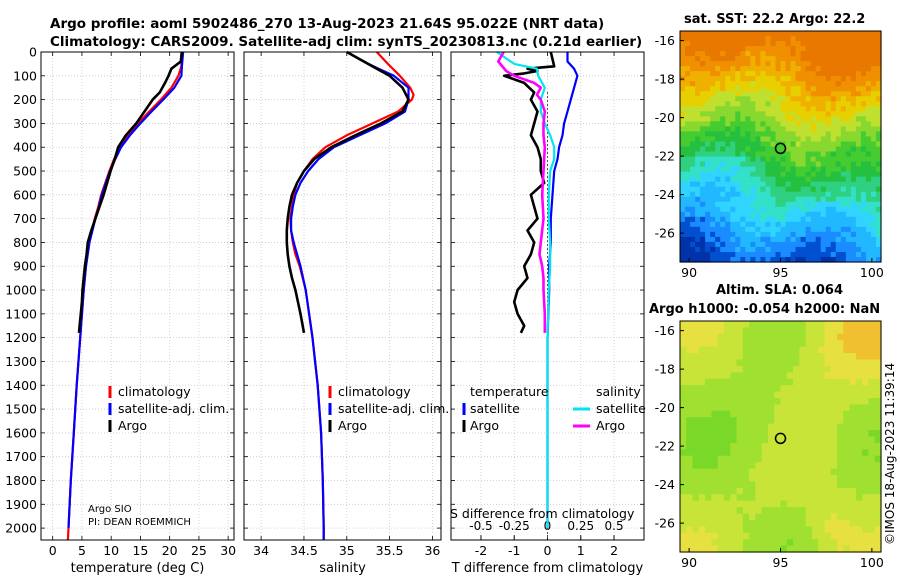 This screenshot has height=580, width=900. What do you see at coordinates (140, 550) in the screenshot?
I see `x-tick-label: 15` at bounding box center [140, 550].